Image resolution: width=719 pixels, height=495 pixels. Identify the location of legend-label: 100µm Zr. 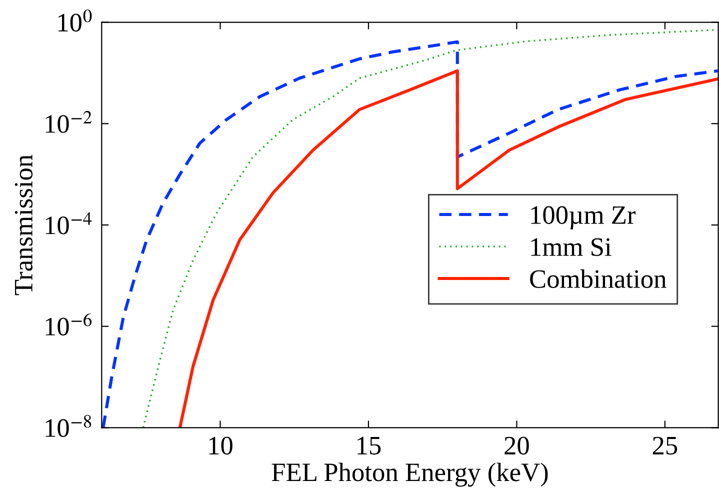
(583, 218).